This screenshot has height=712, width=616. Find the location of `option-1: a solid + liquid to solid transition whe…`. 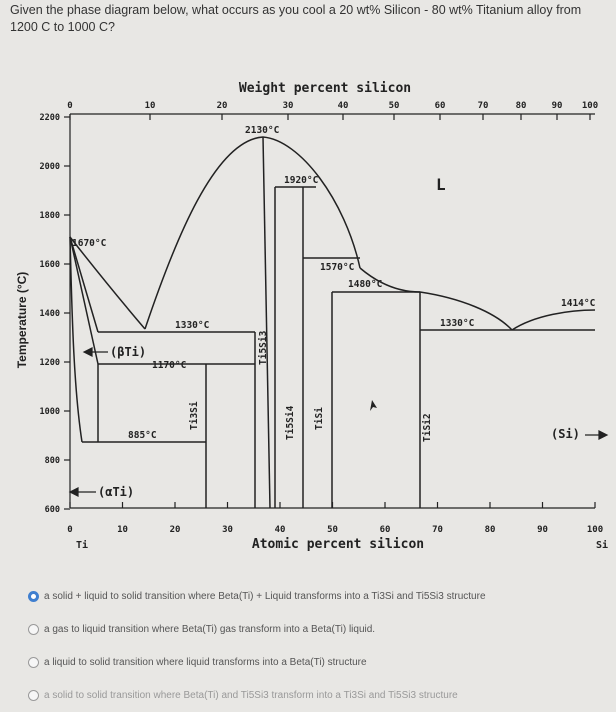

option-1: a solid + liquid to solid transition whe… is located at coordinates (318, 596).